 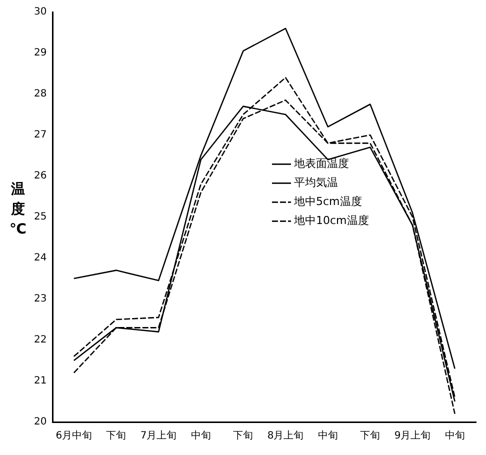 What do you see at coordinates (285, 436) in the screenshot?
I see `x-tick-label: 8月上旬` at bounding box center [285, 436].